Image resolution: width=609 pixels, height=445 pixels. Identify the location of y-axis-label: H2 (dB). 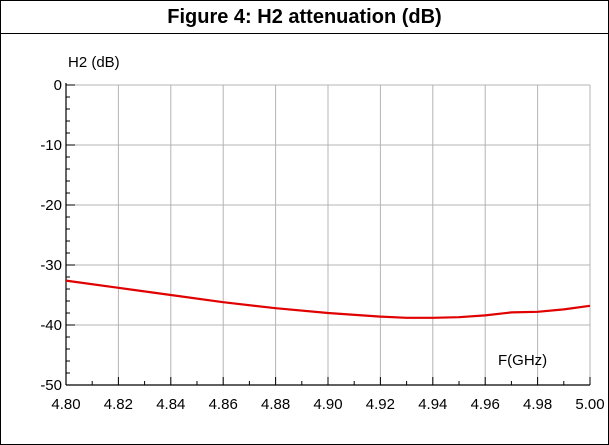
(94, 62).